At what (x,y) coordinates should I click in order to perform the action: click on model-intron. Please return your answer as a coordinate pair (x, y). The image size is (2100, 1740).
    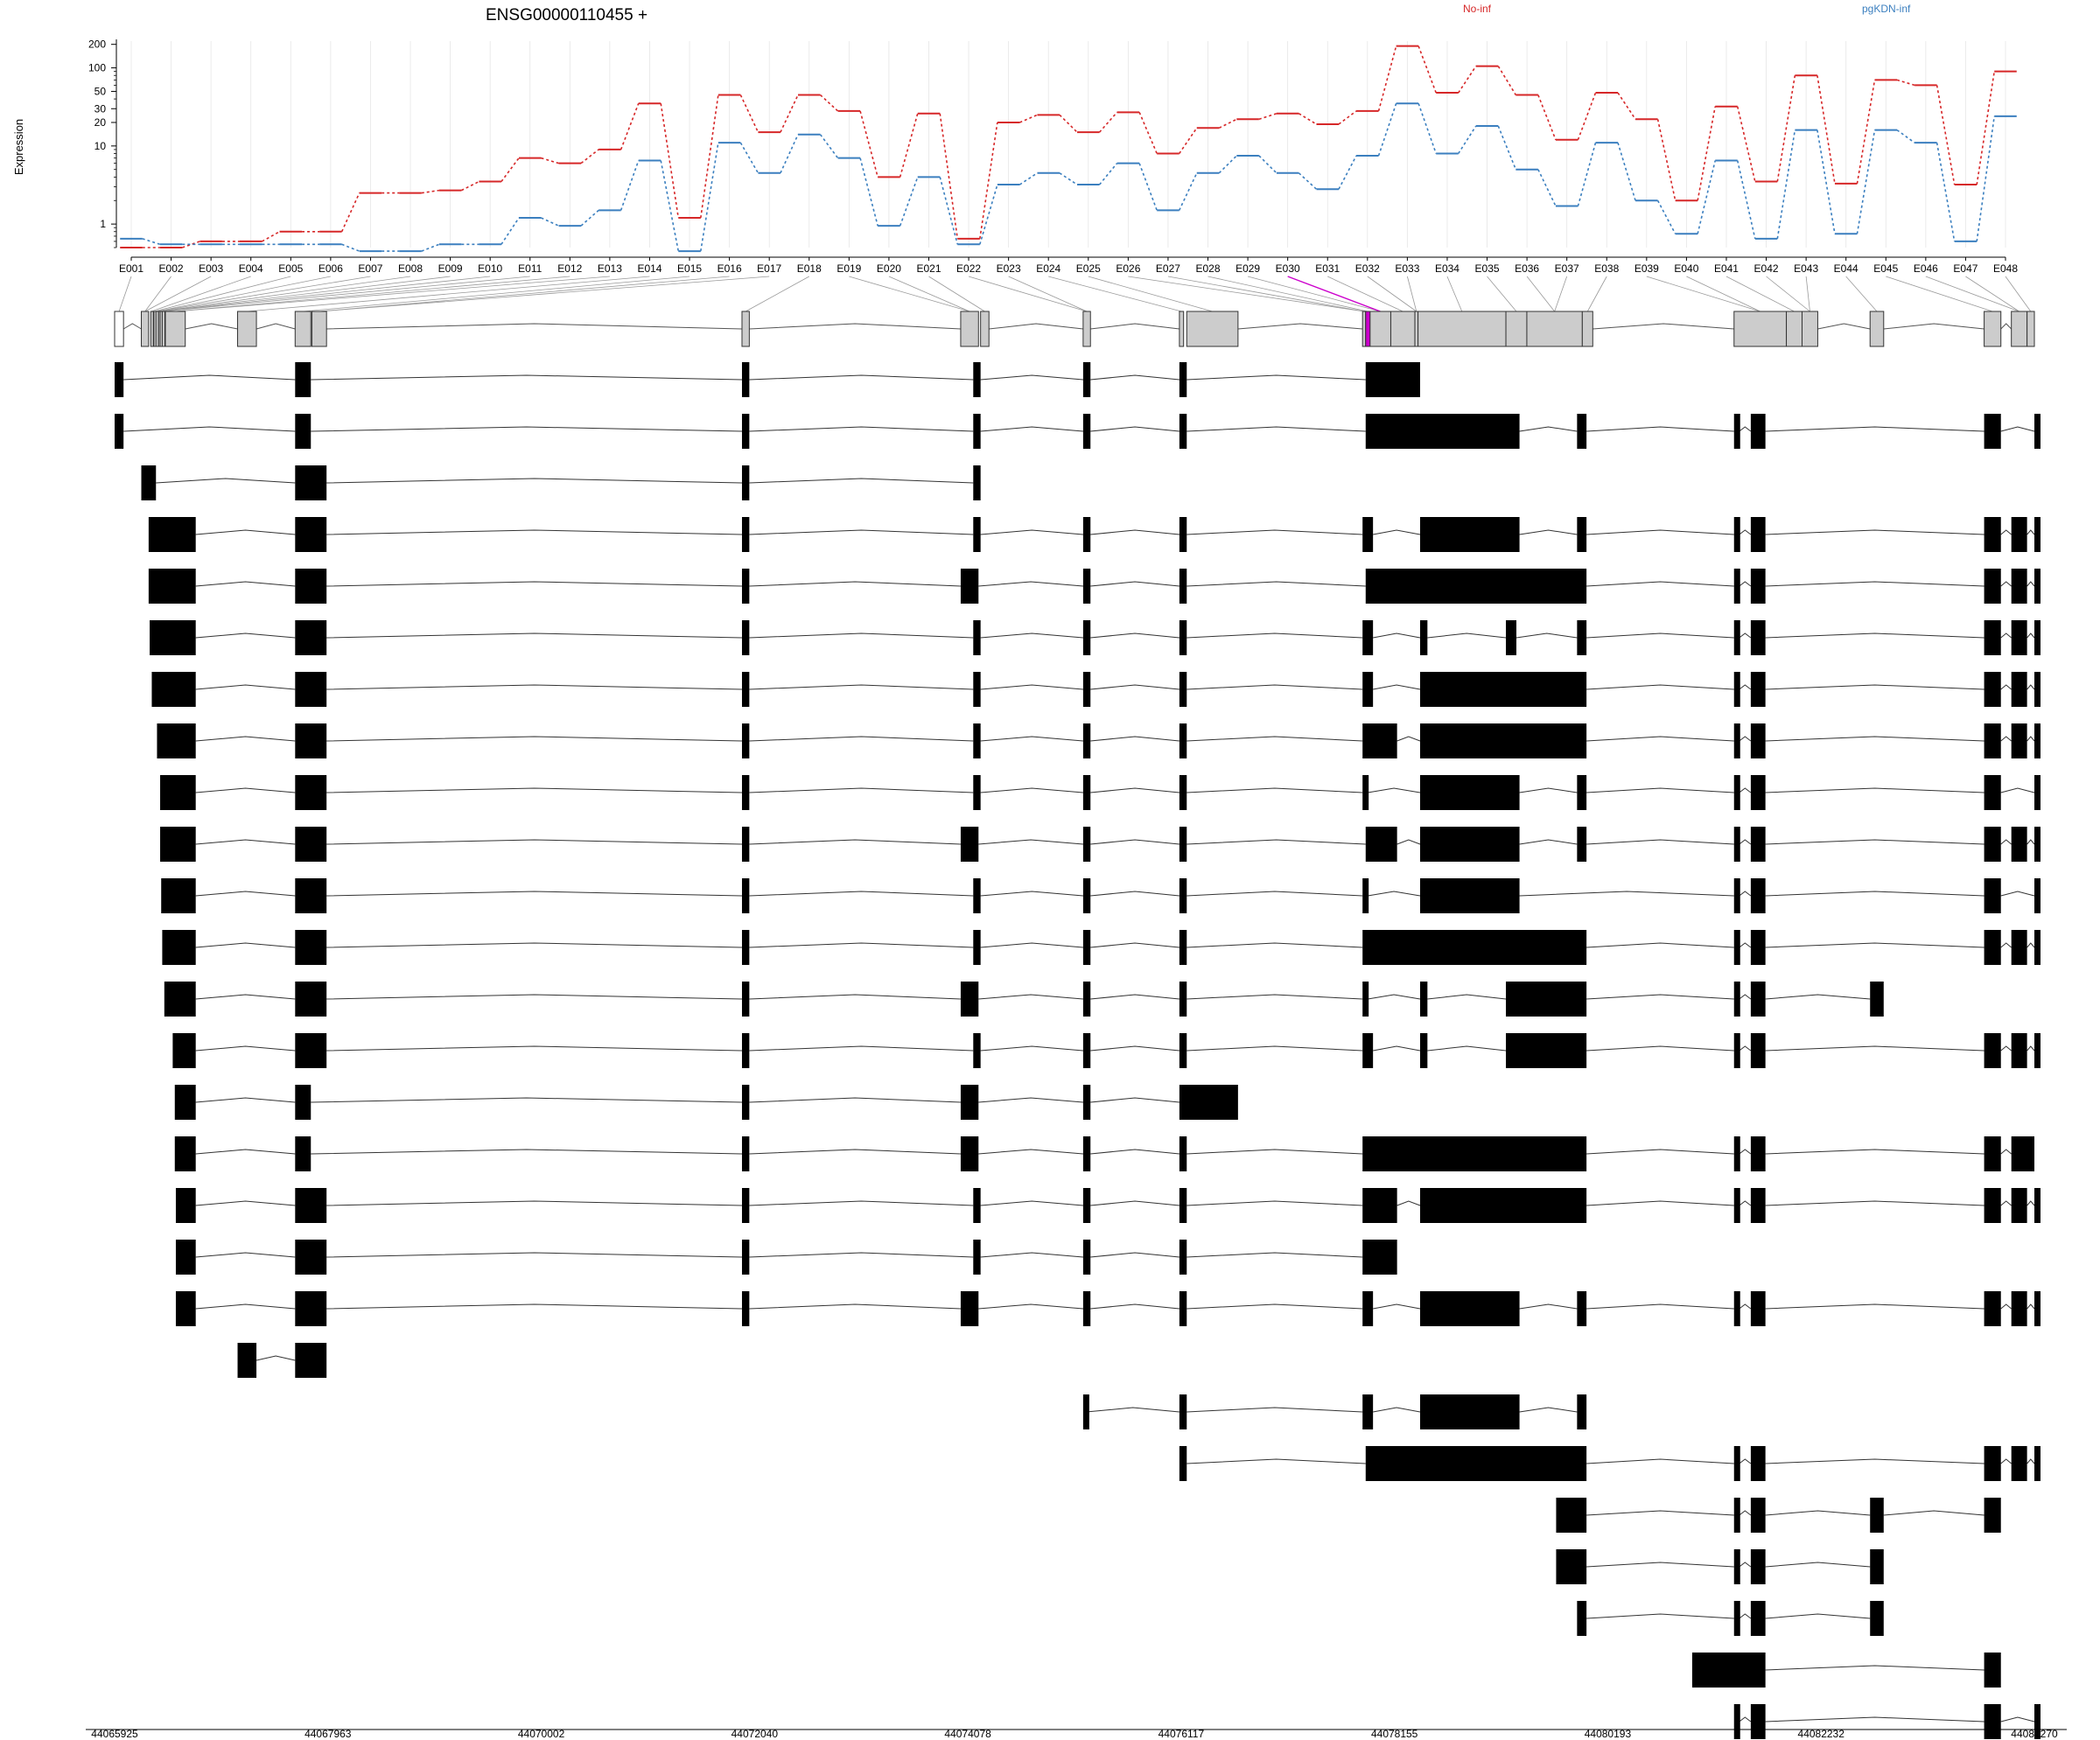
    Looking at the image, I should click on (1844, 326).